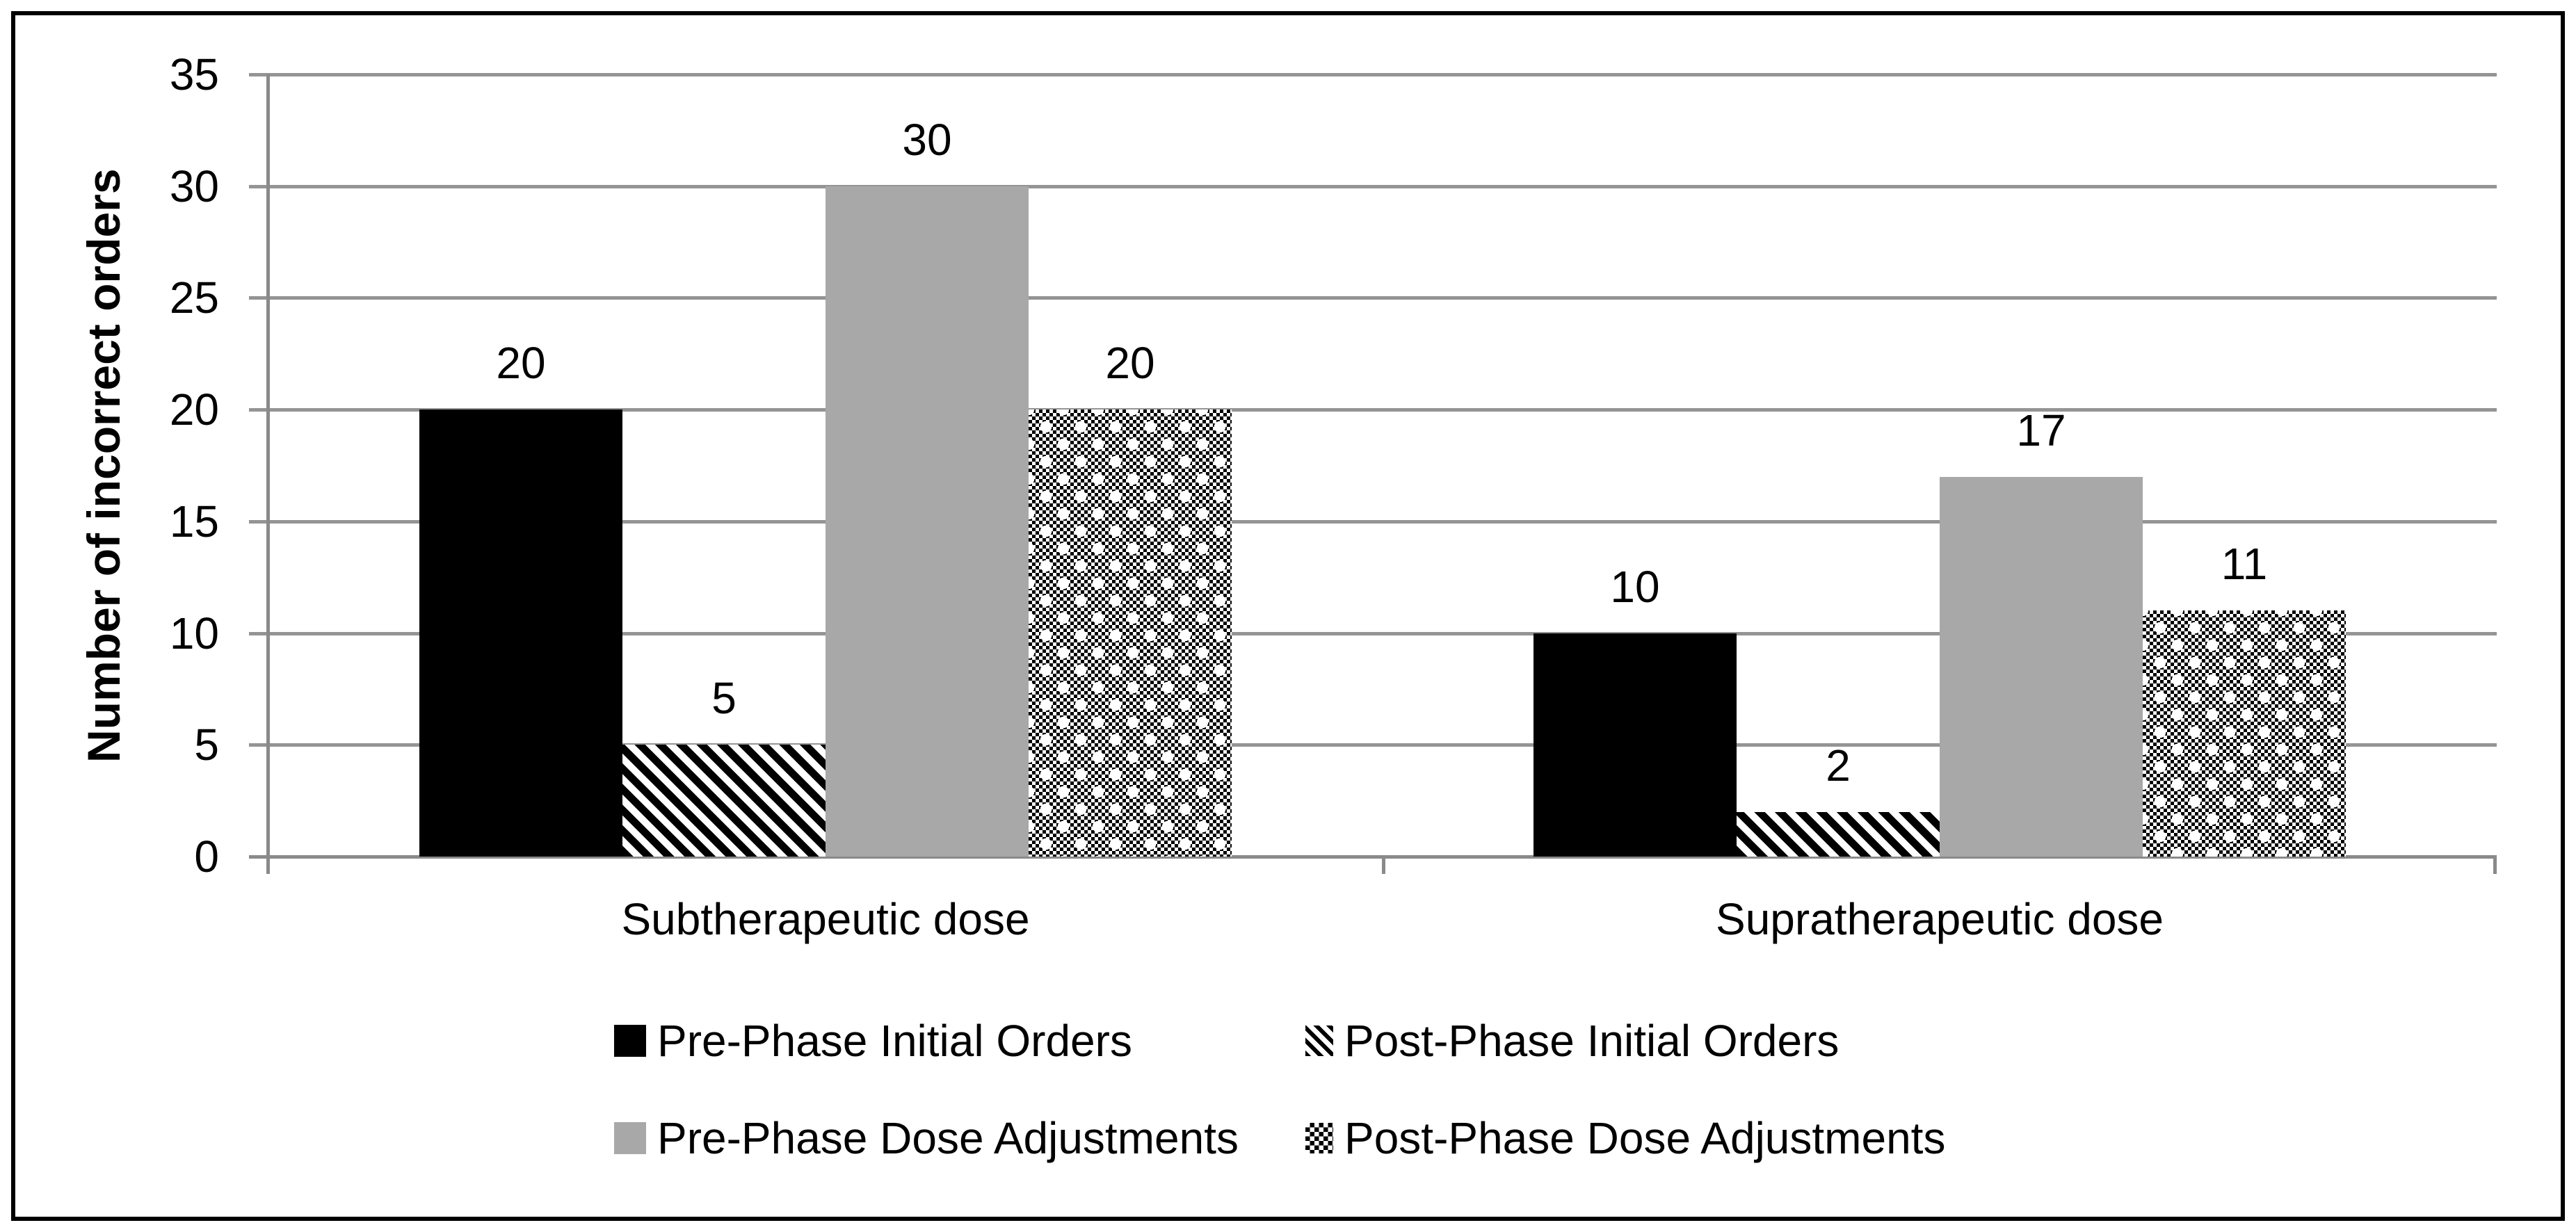 This screenshot has width=2576, height=1232. I want to click on y-tick-label: 5, so click(207, 745).